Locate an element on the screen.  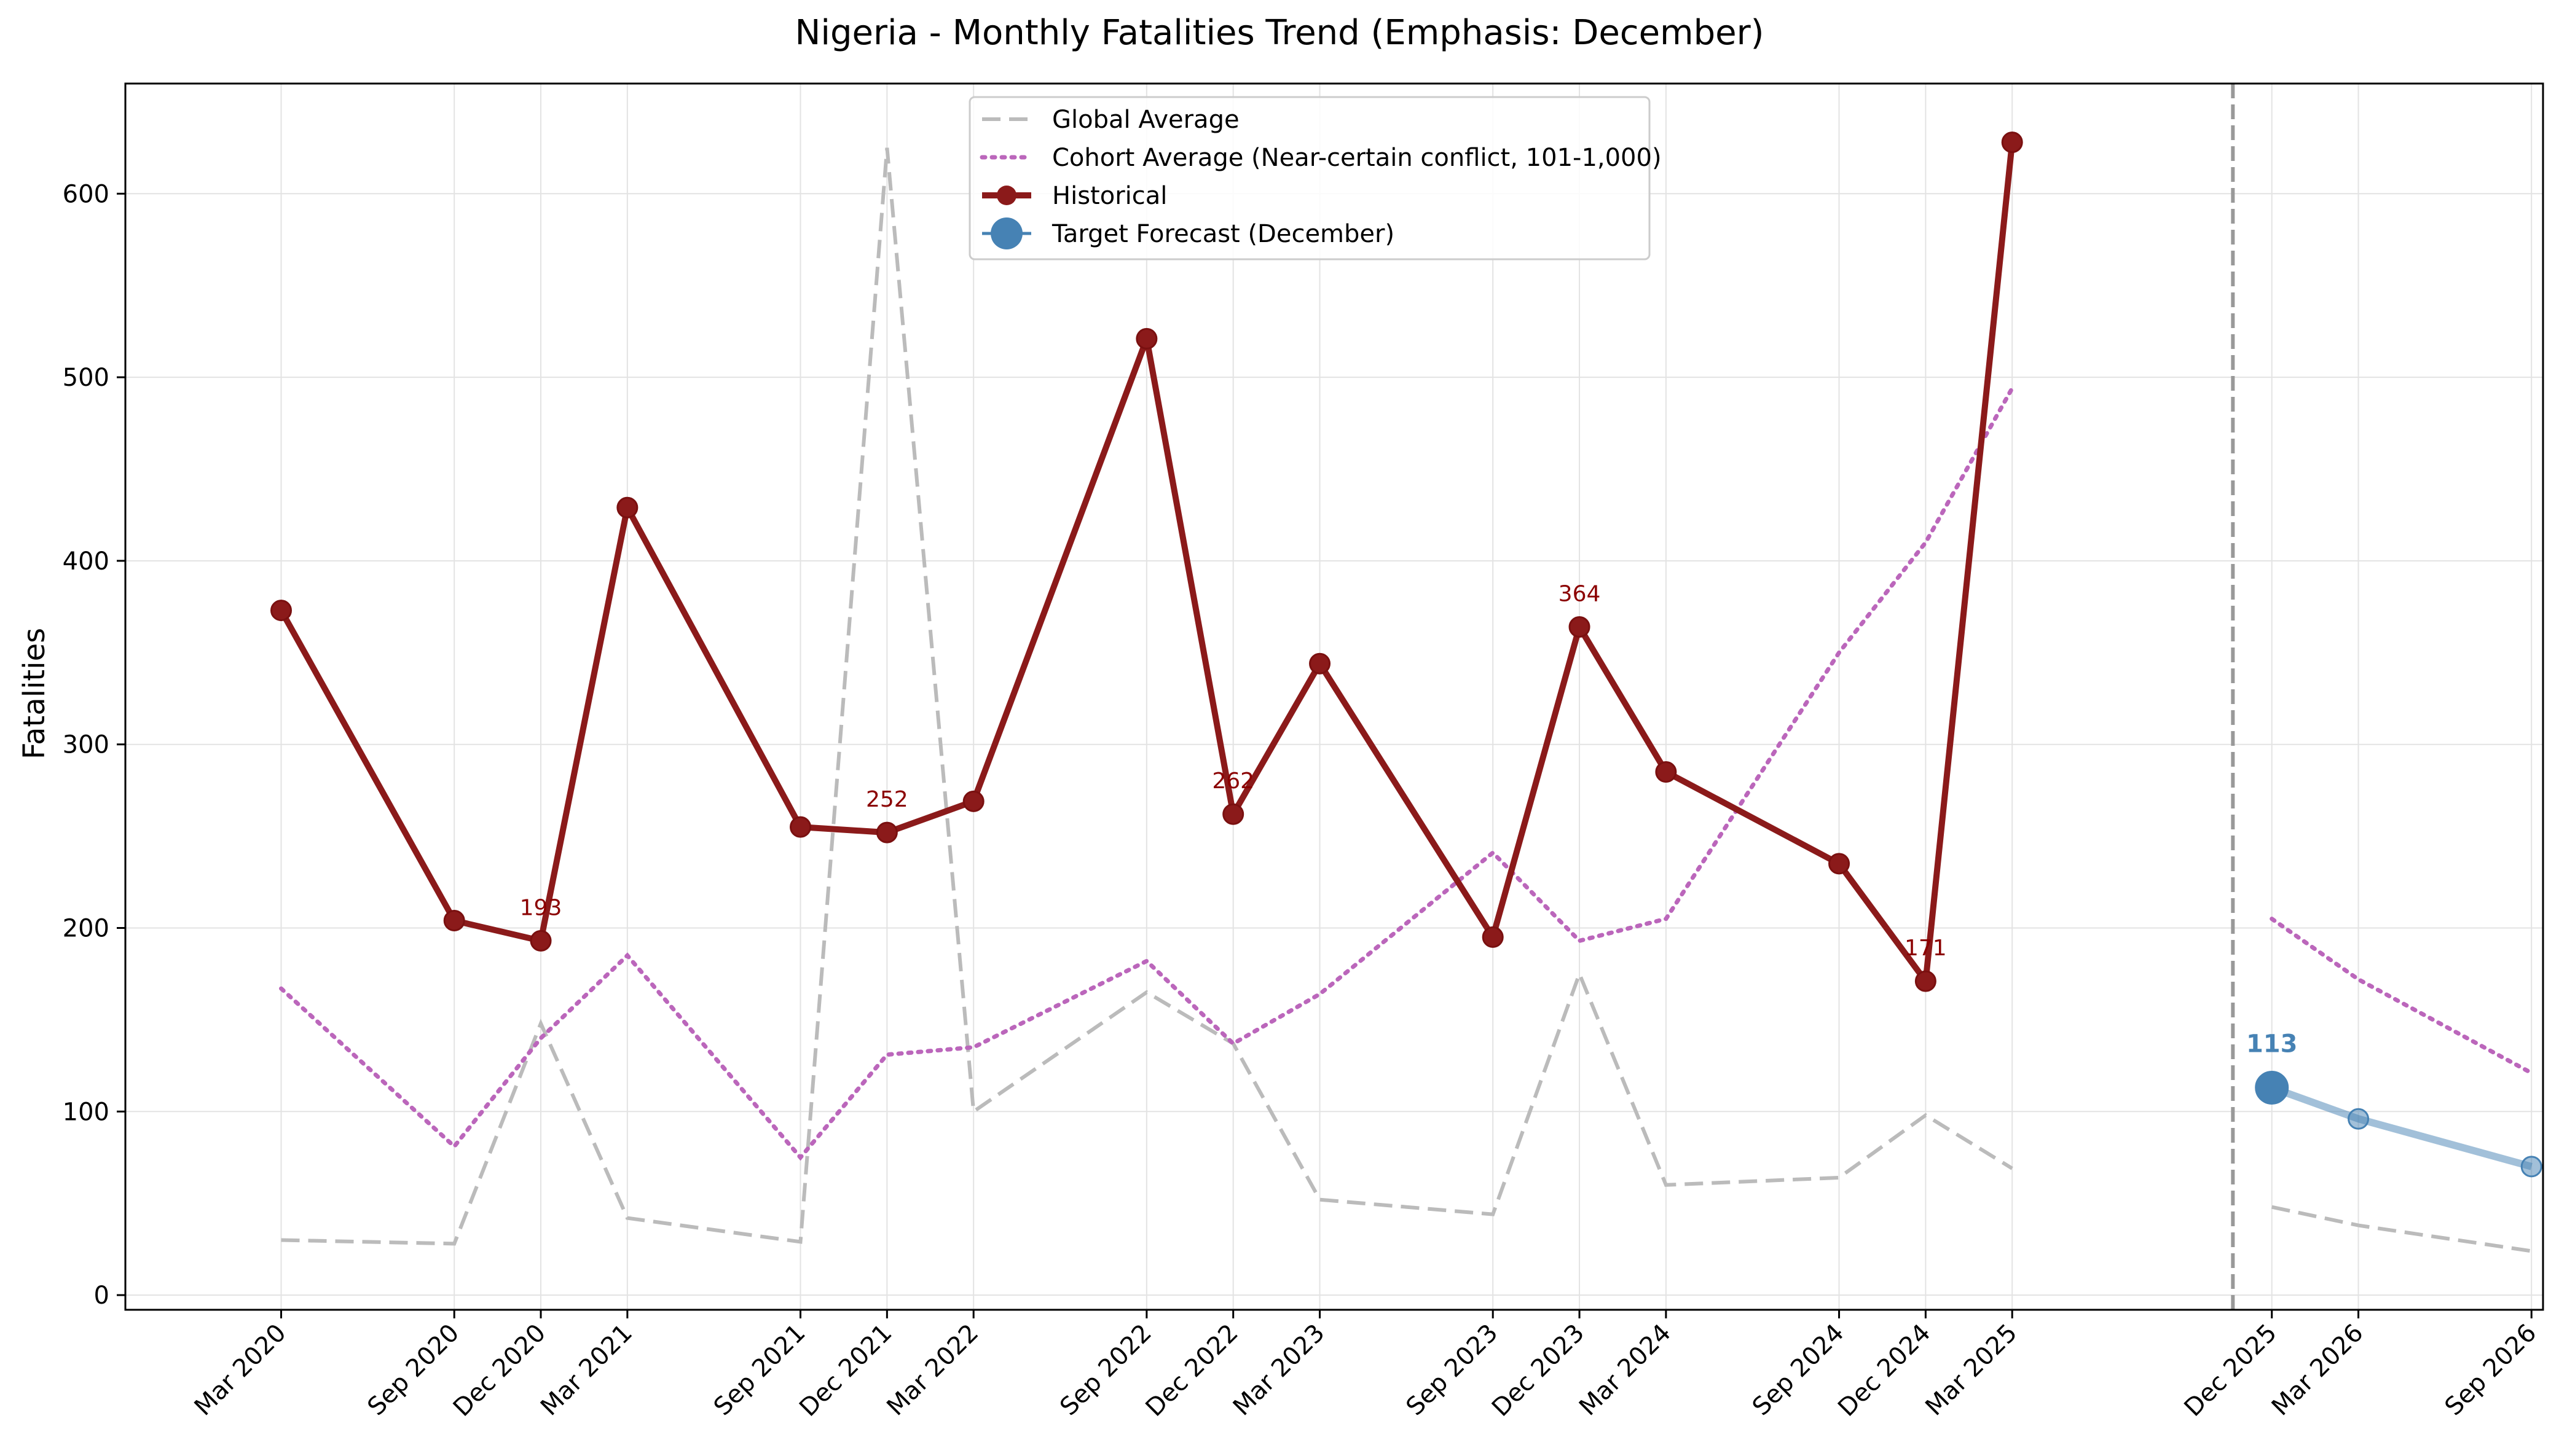
x-tick-label: Dec 2024 is located at coordinates (1884, 1370).